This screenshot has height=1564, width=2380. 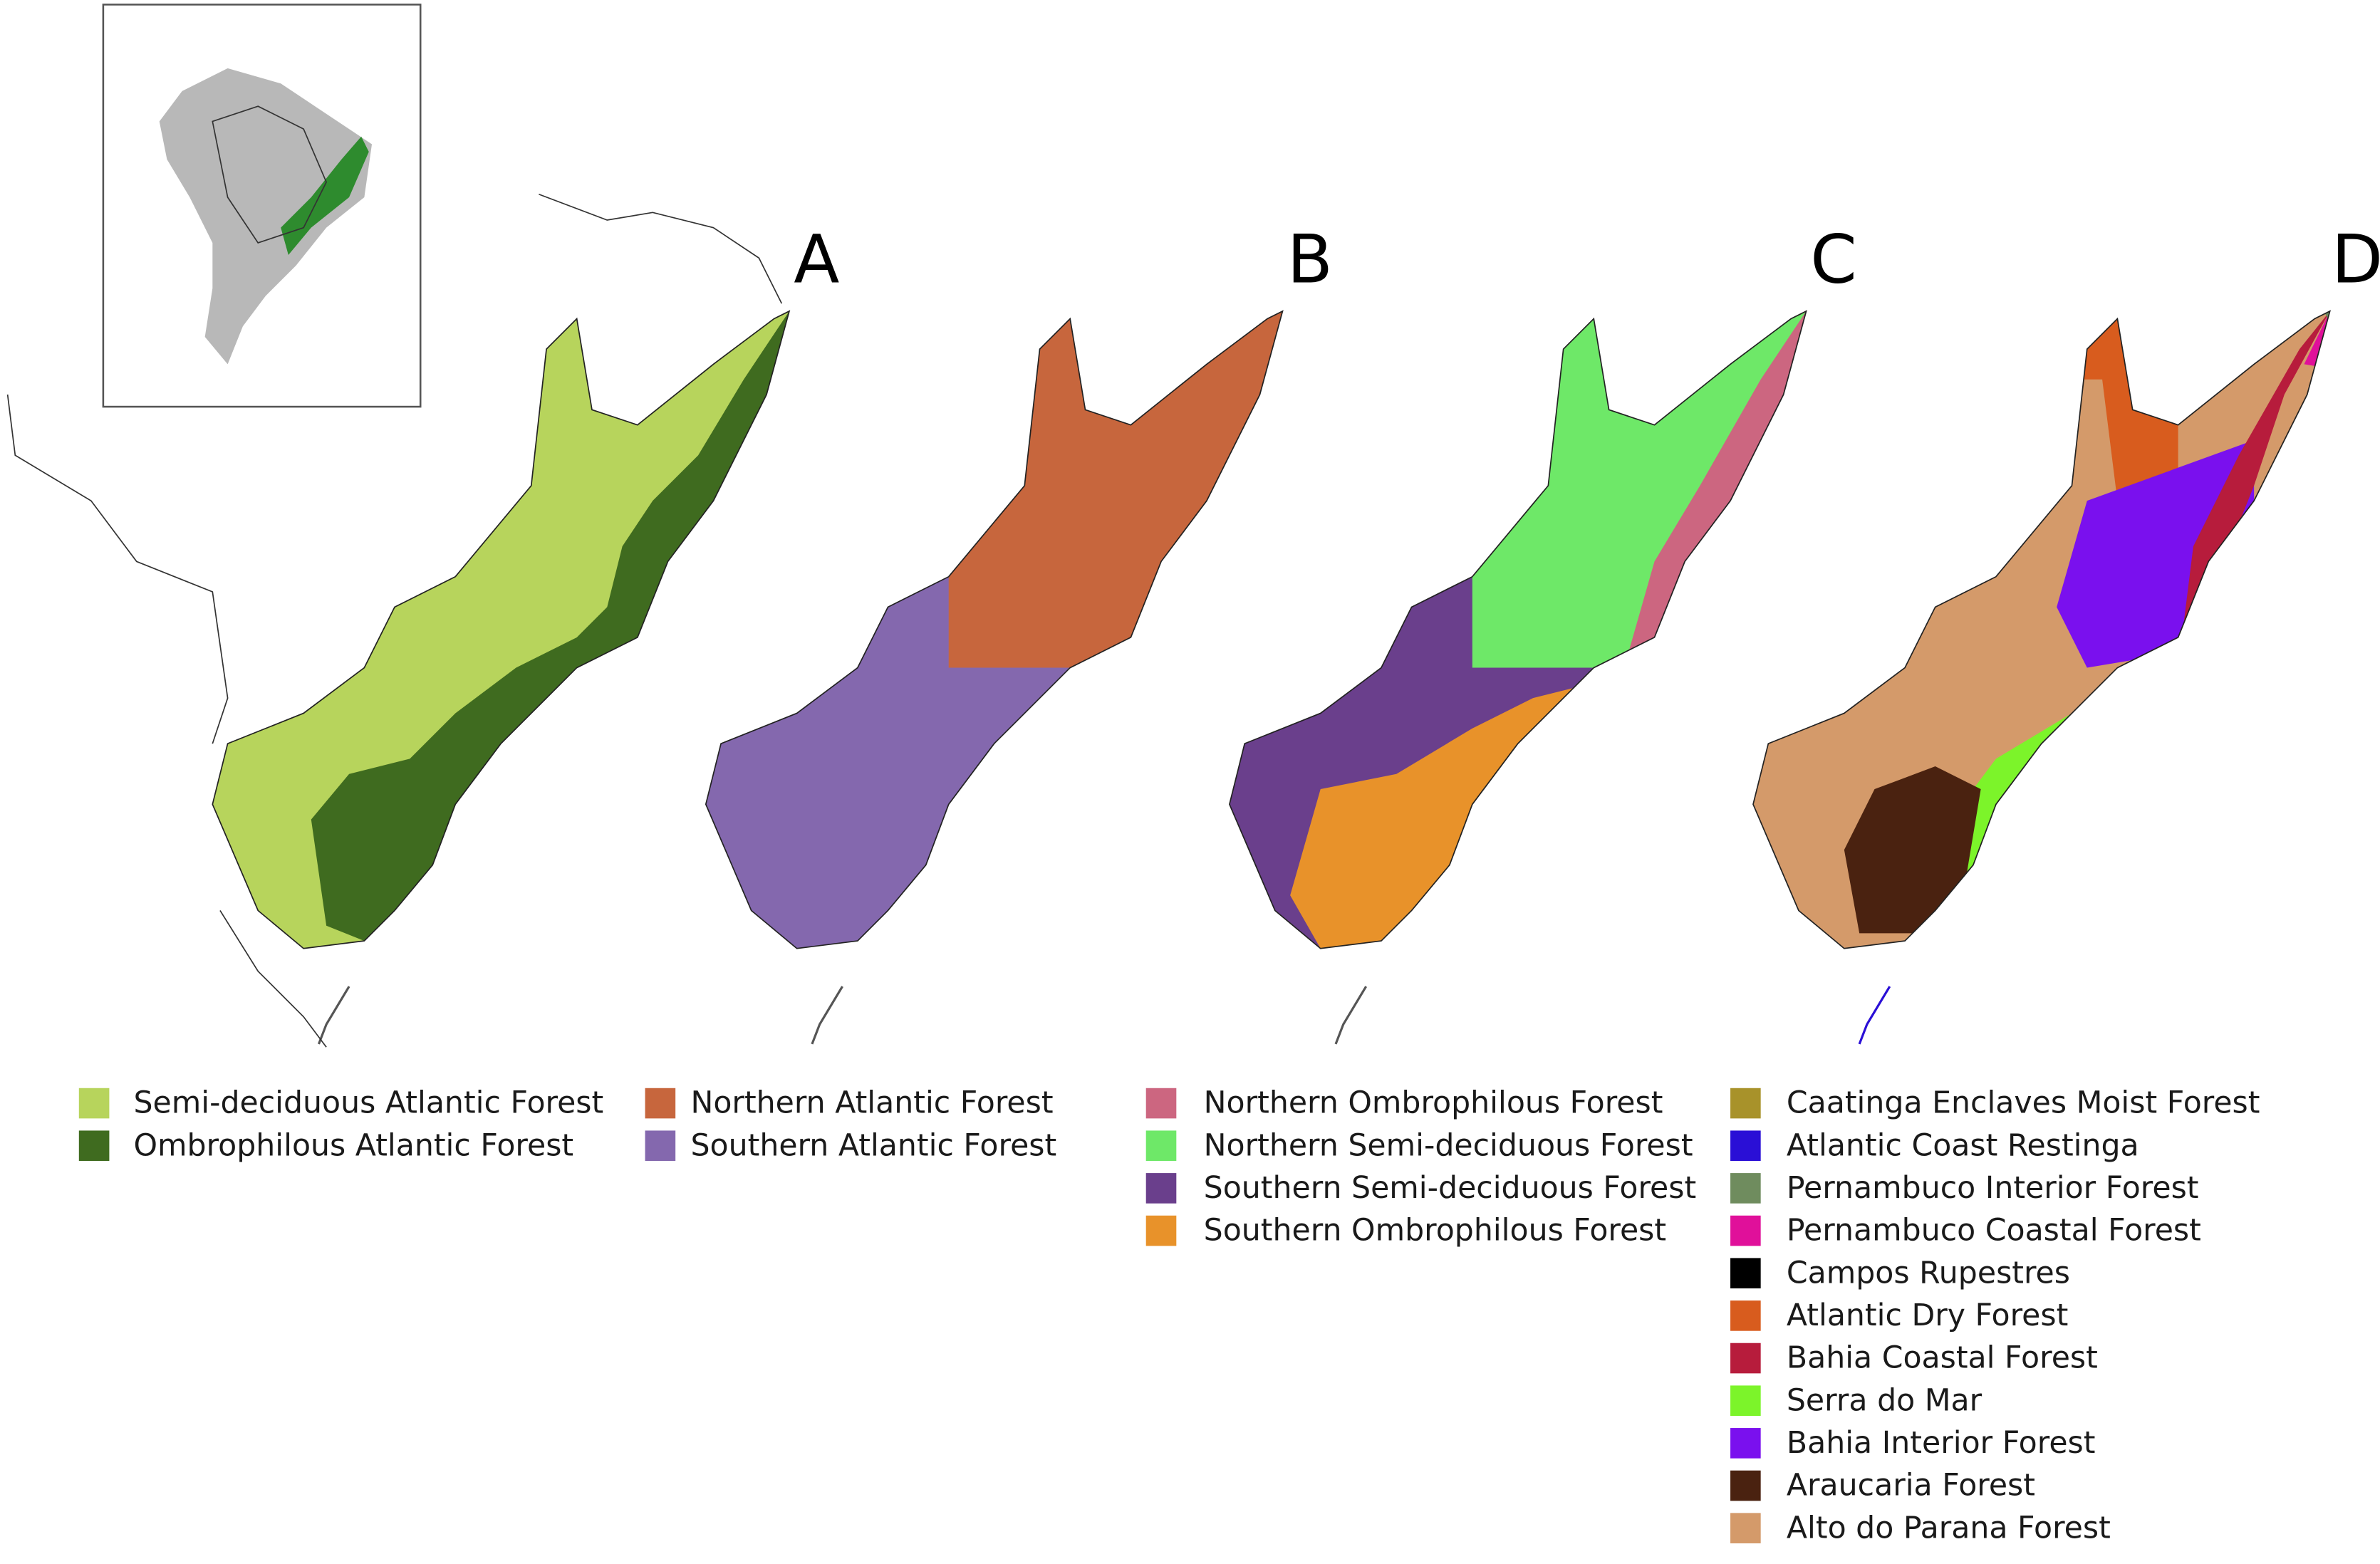 I want to click on legend-label: Serra do Mar, so click(x=1885, y=1400).